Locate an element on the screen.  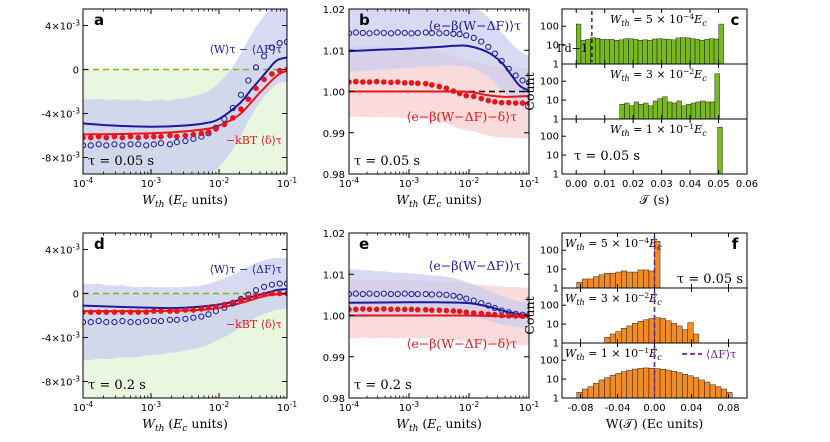
histogram-subplot: 1 10 100 Wth = 3 × 10−2Ec is located at coordinates (644, 94).